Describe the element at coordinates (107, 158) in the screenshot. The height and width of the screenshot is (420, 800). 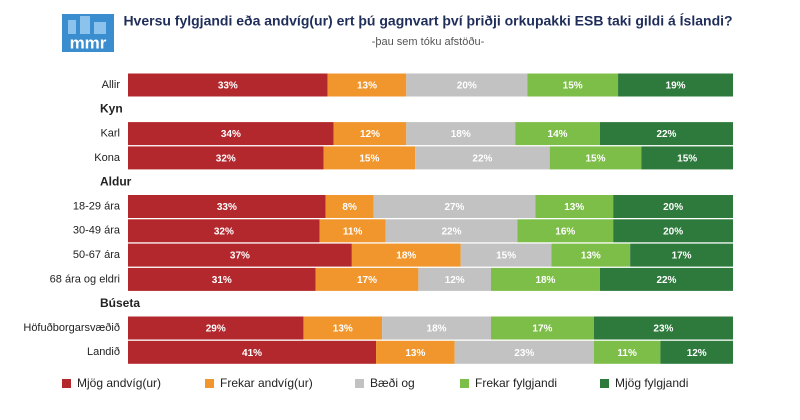
I see `category-label: Kona` at that location.